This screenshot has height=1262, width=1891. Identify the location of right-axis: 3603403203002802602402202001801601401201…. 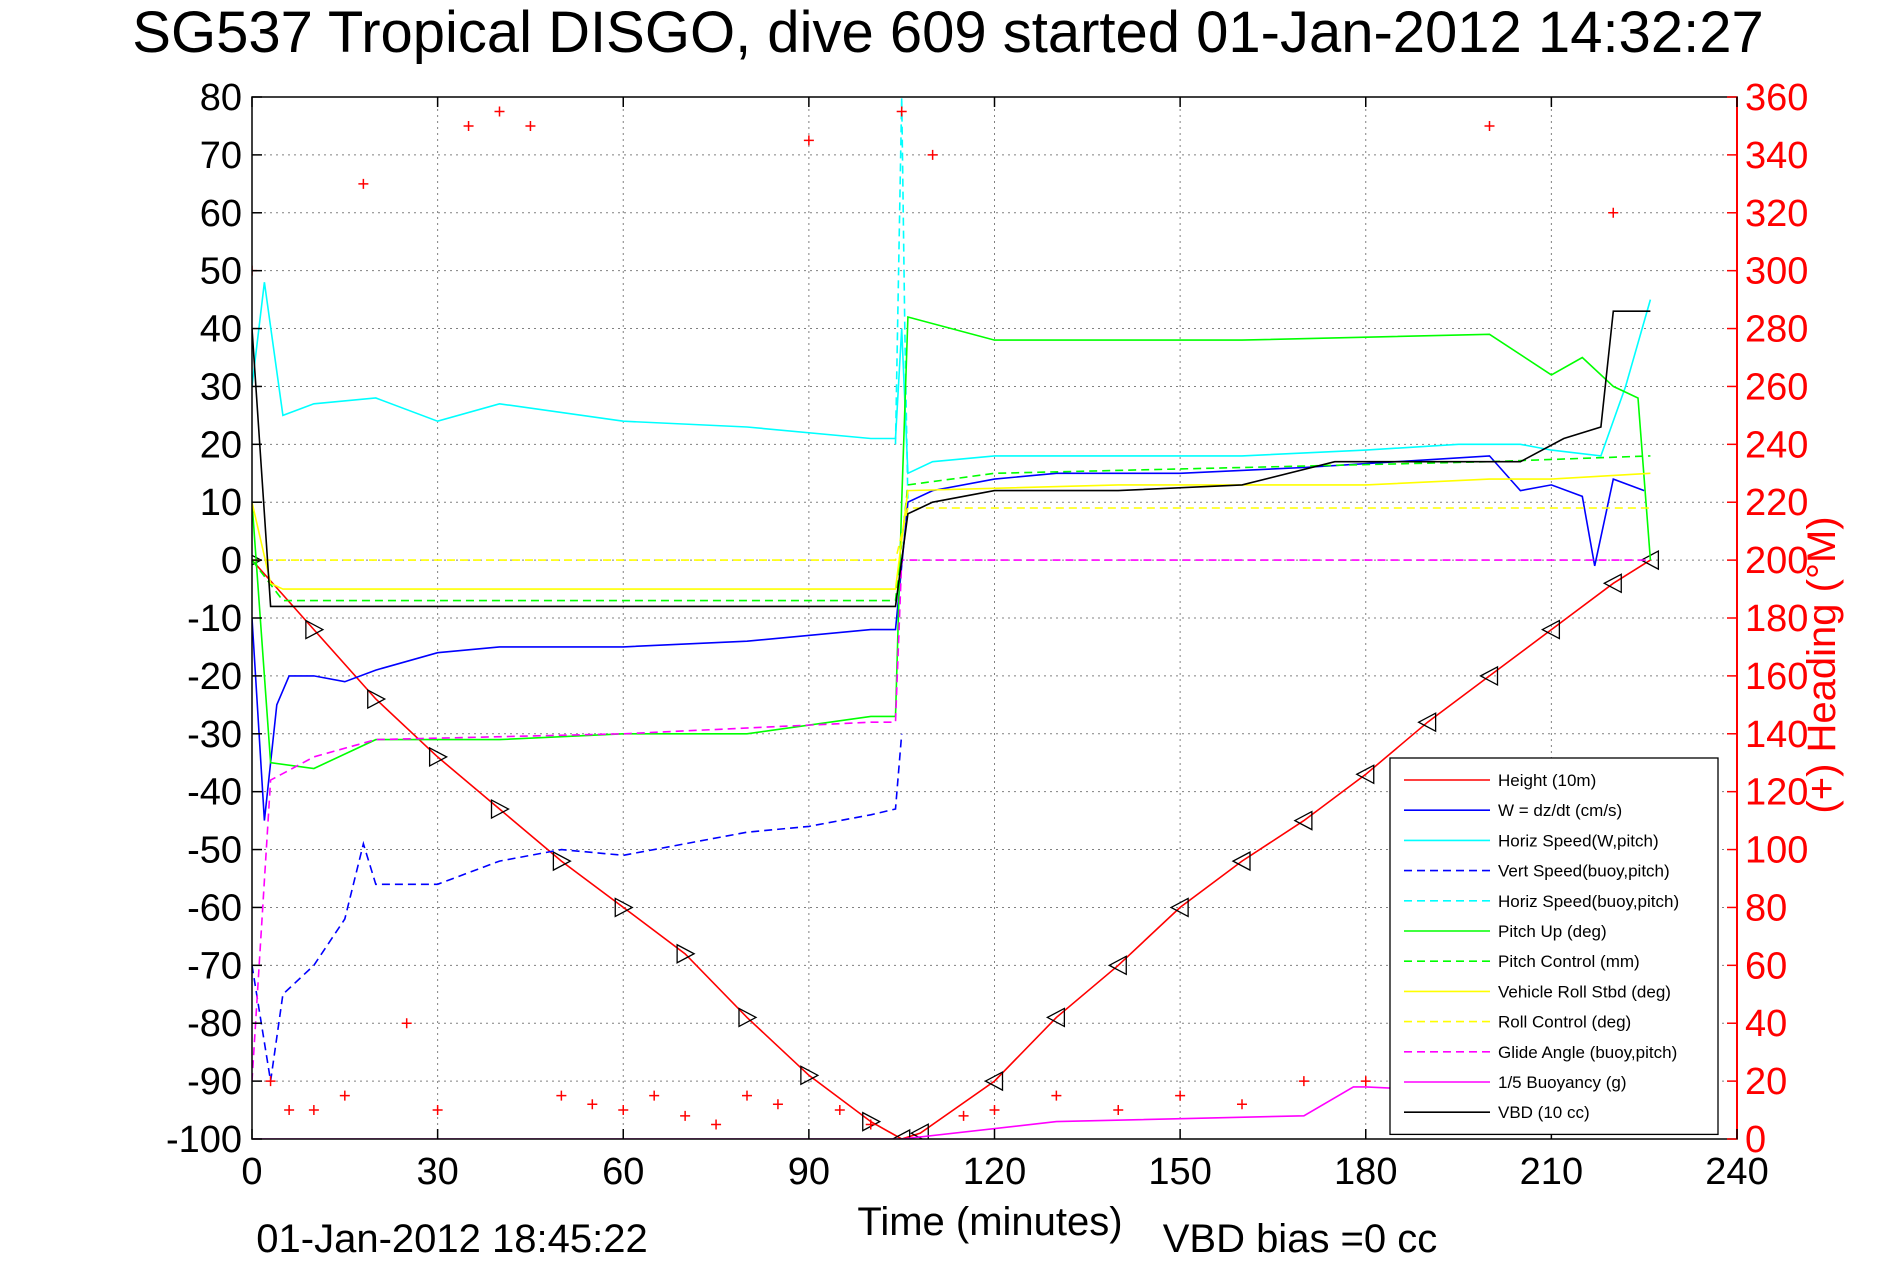
(1767, 619).